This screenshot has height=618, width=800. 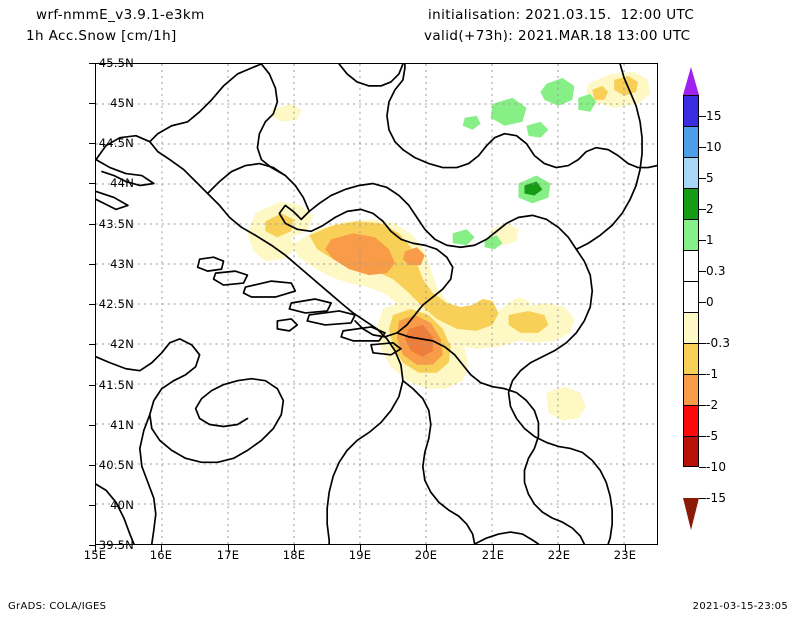 I want to click on y-tick-label-45.5N: 45.5N, so click(x=116, y=63).